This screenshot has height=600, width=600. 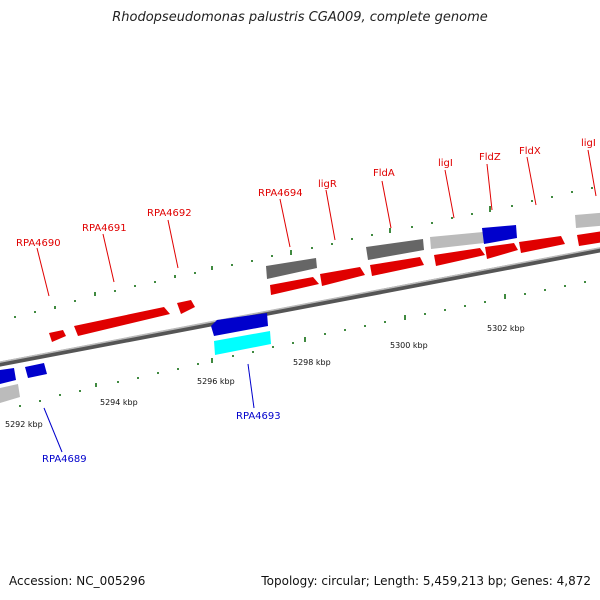 I want to click on gene-blue-top, so click(x=499, y=234).